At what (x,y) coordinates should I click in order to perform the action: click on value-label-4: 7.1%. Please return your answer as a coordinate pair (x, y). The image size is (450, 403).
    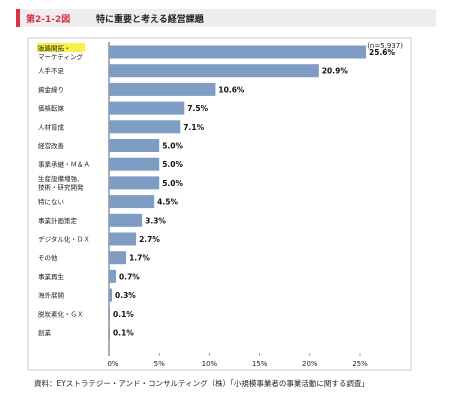
    Looking at the image, I should click on (193, 127).